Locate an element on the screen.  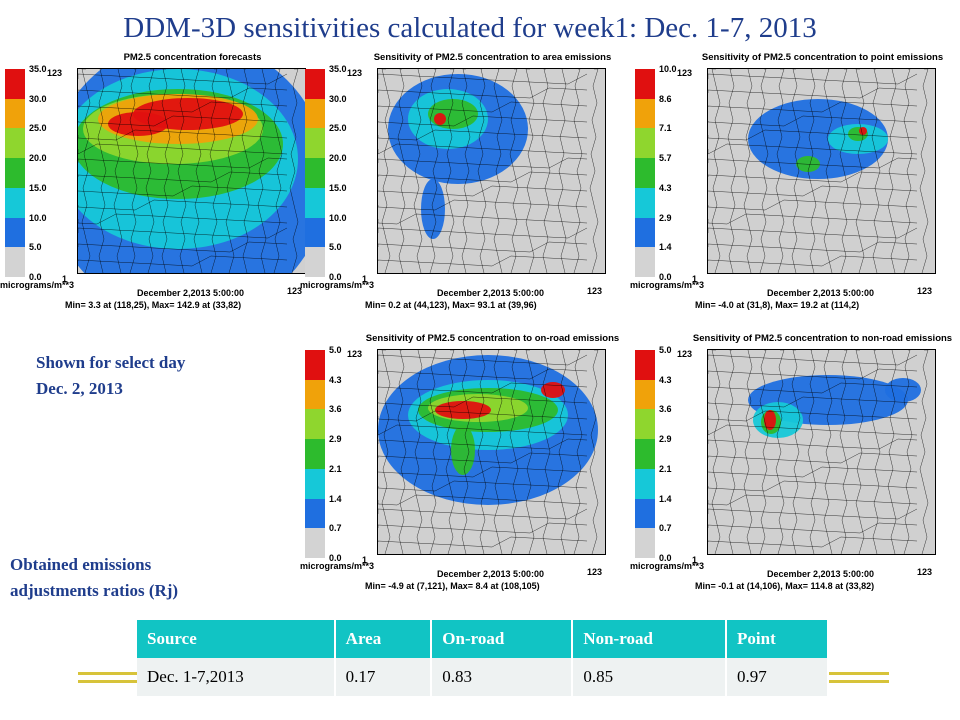
column-header: Source is located at coordinates (236, 639).